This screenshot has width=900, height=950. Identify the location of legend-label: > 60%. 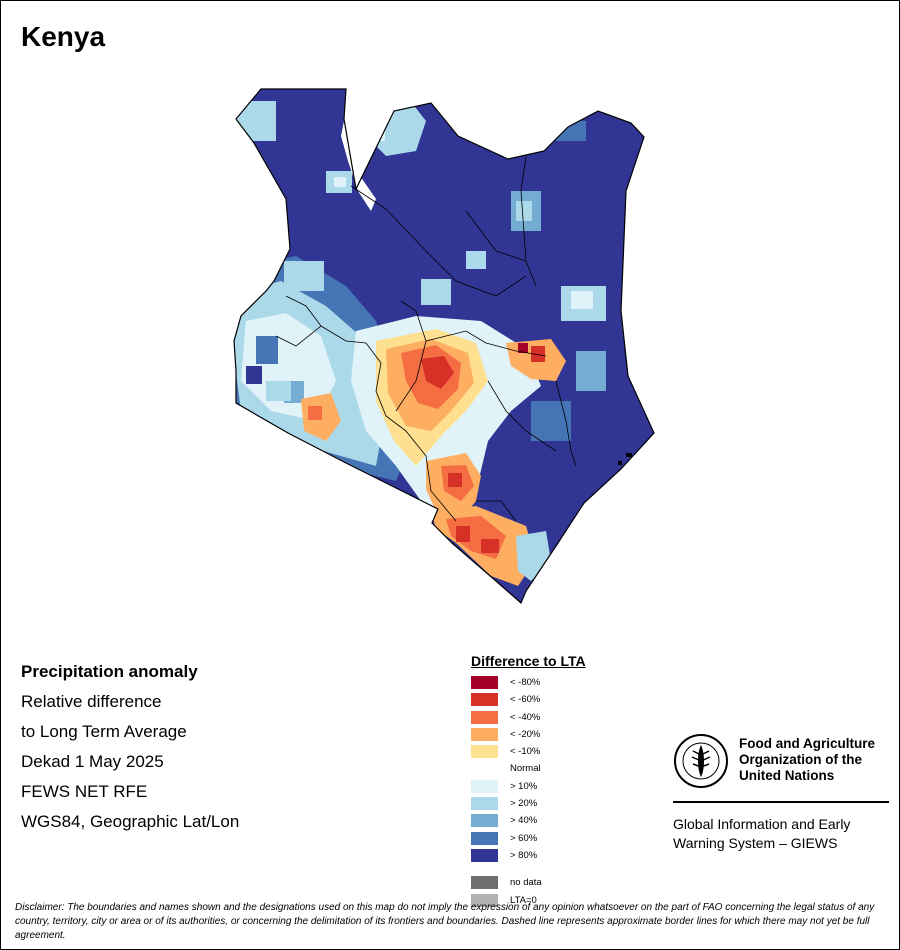
(524, 838).